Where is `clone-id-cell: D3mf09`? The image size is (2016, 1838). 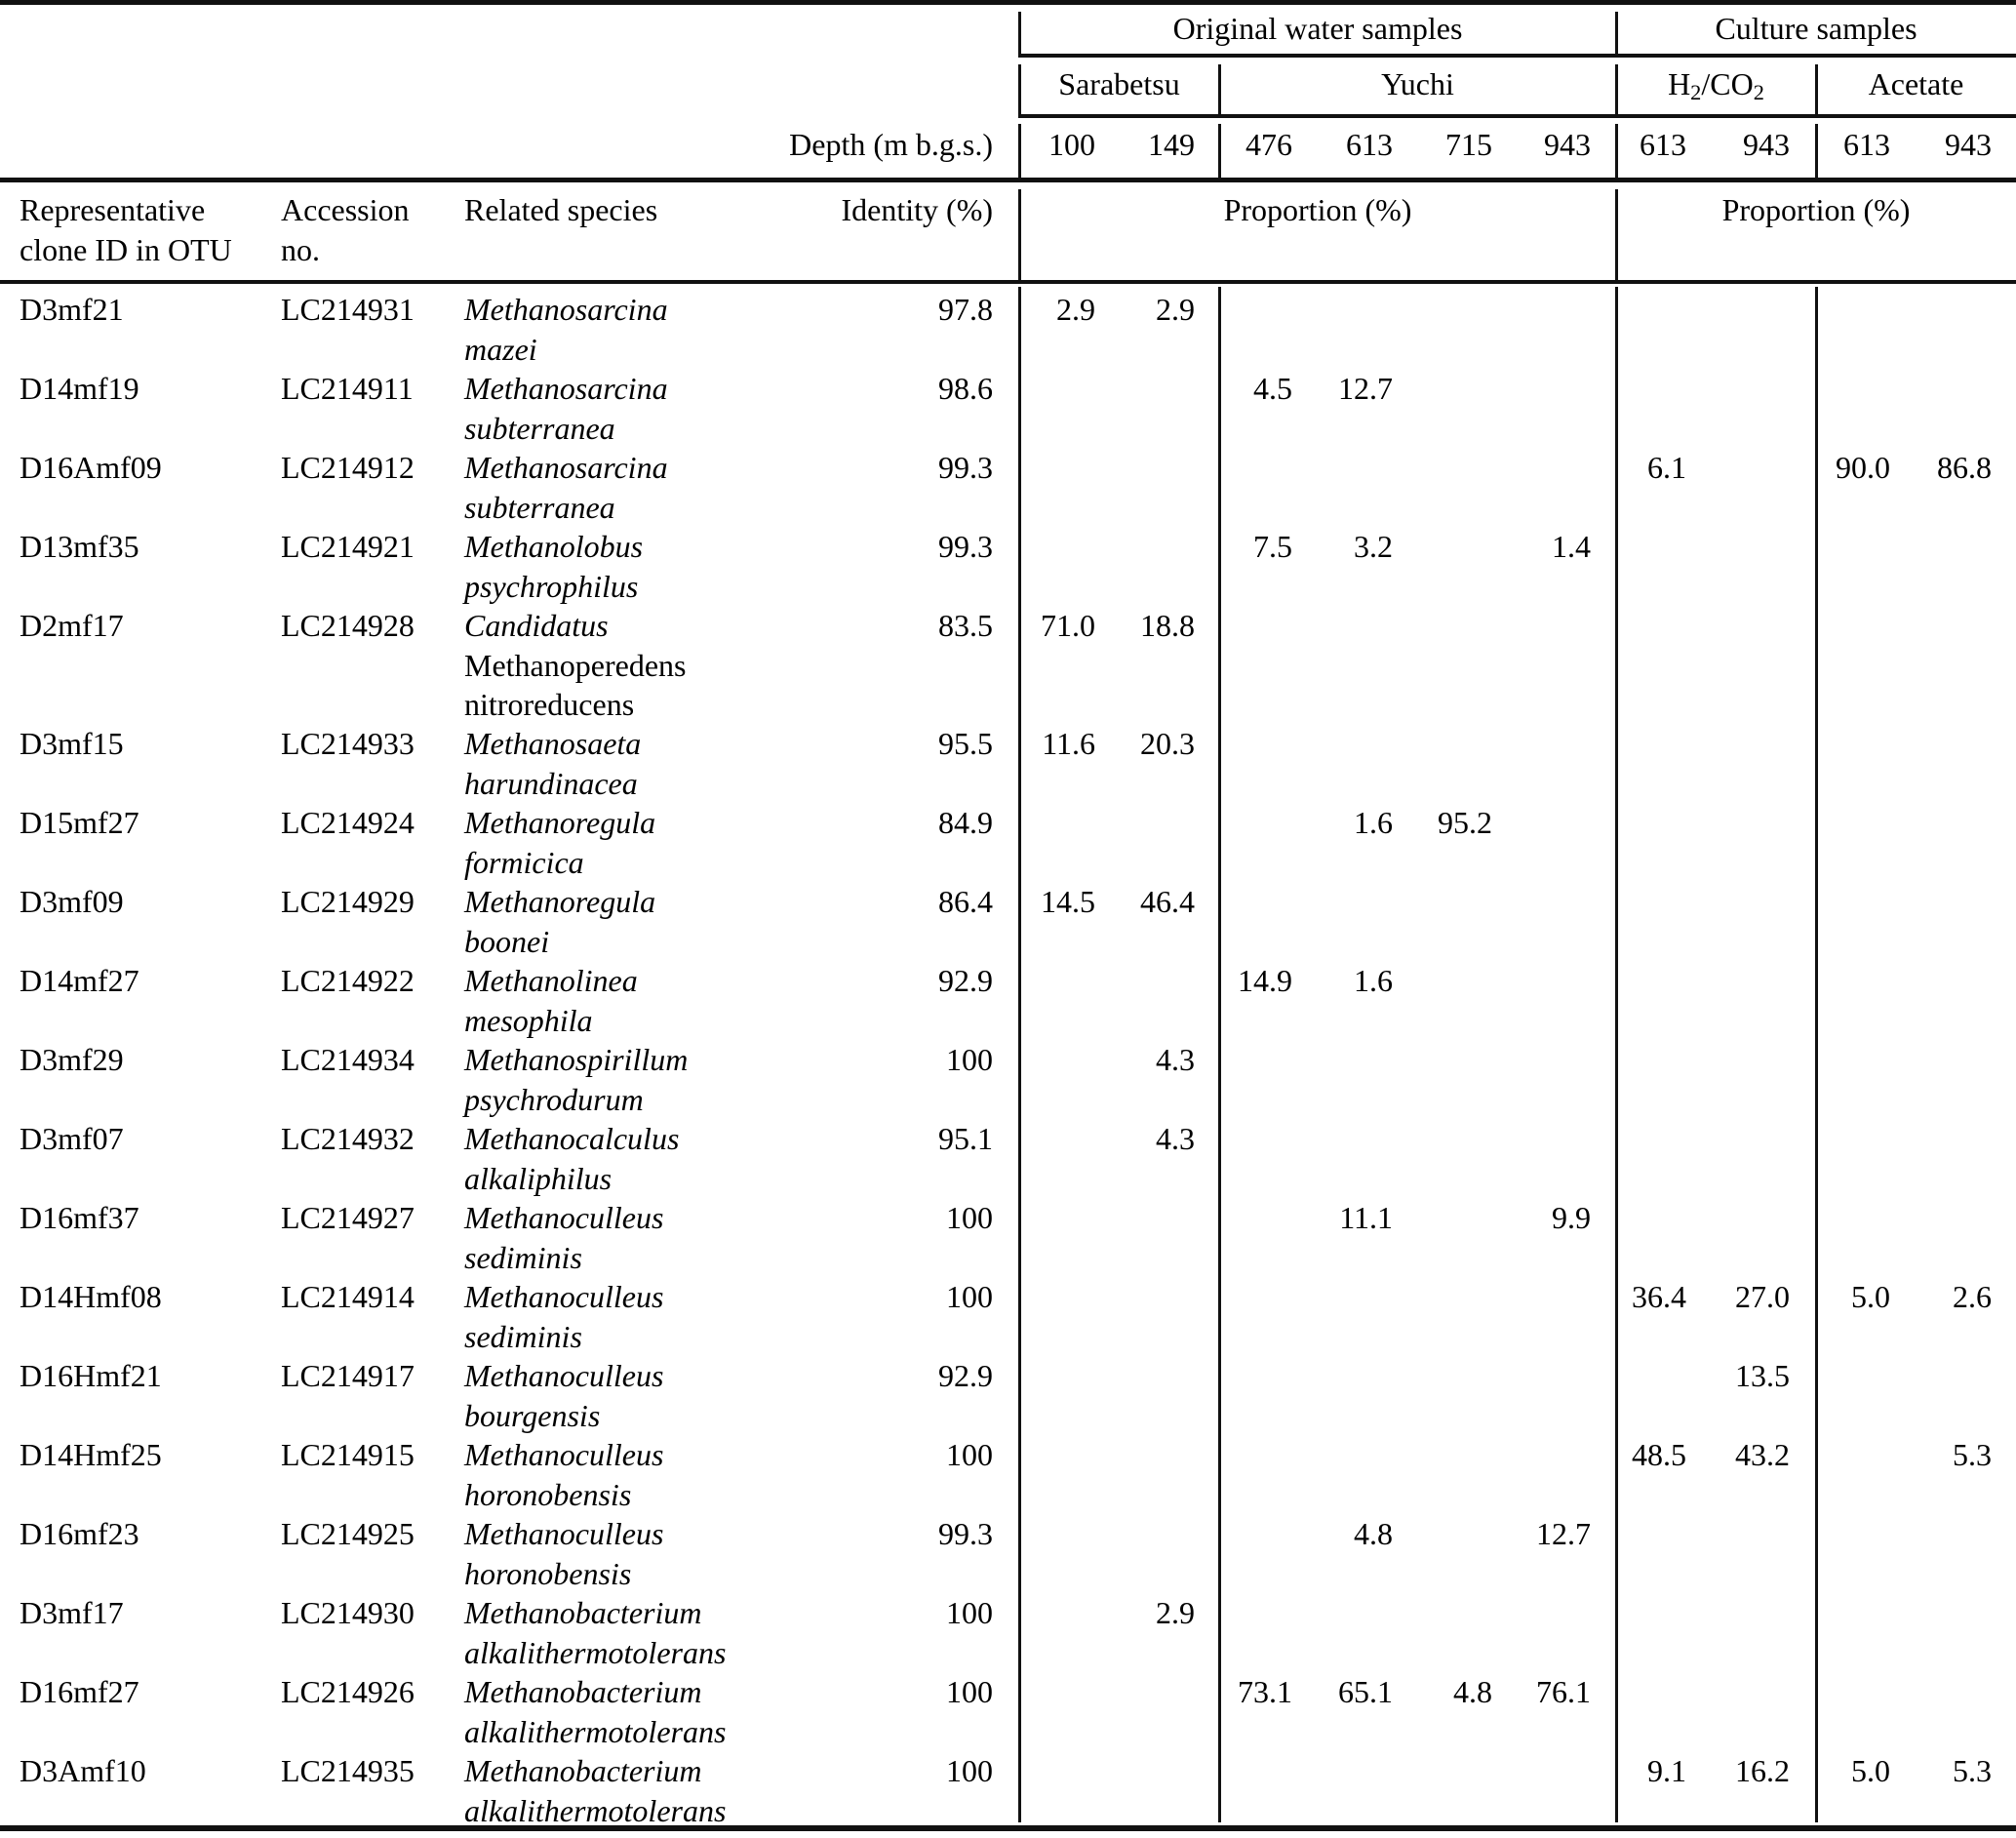
clone-id-cell: D3mf09 is located at coordinates (72, 902).